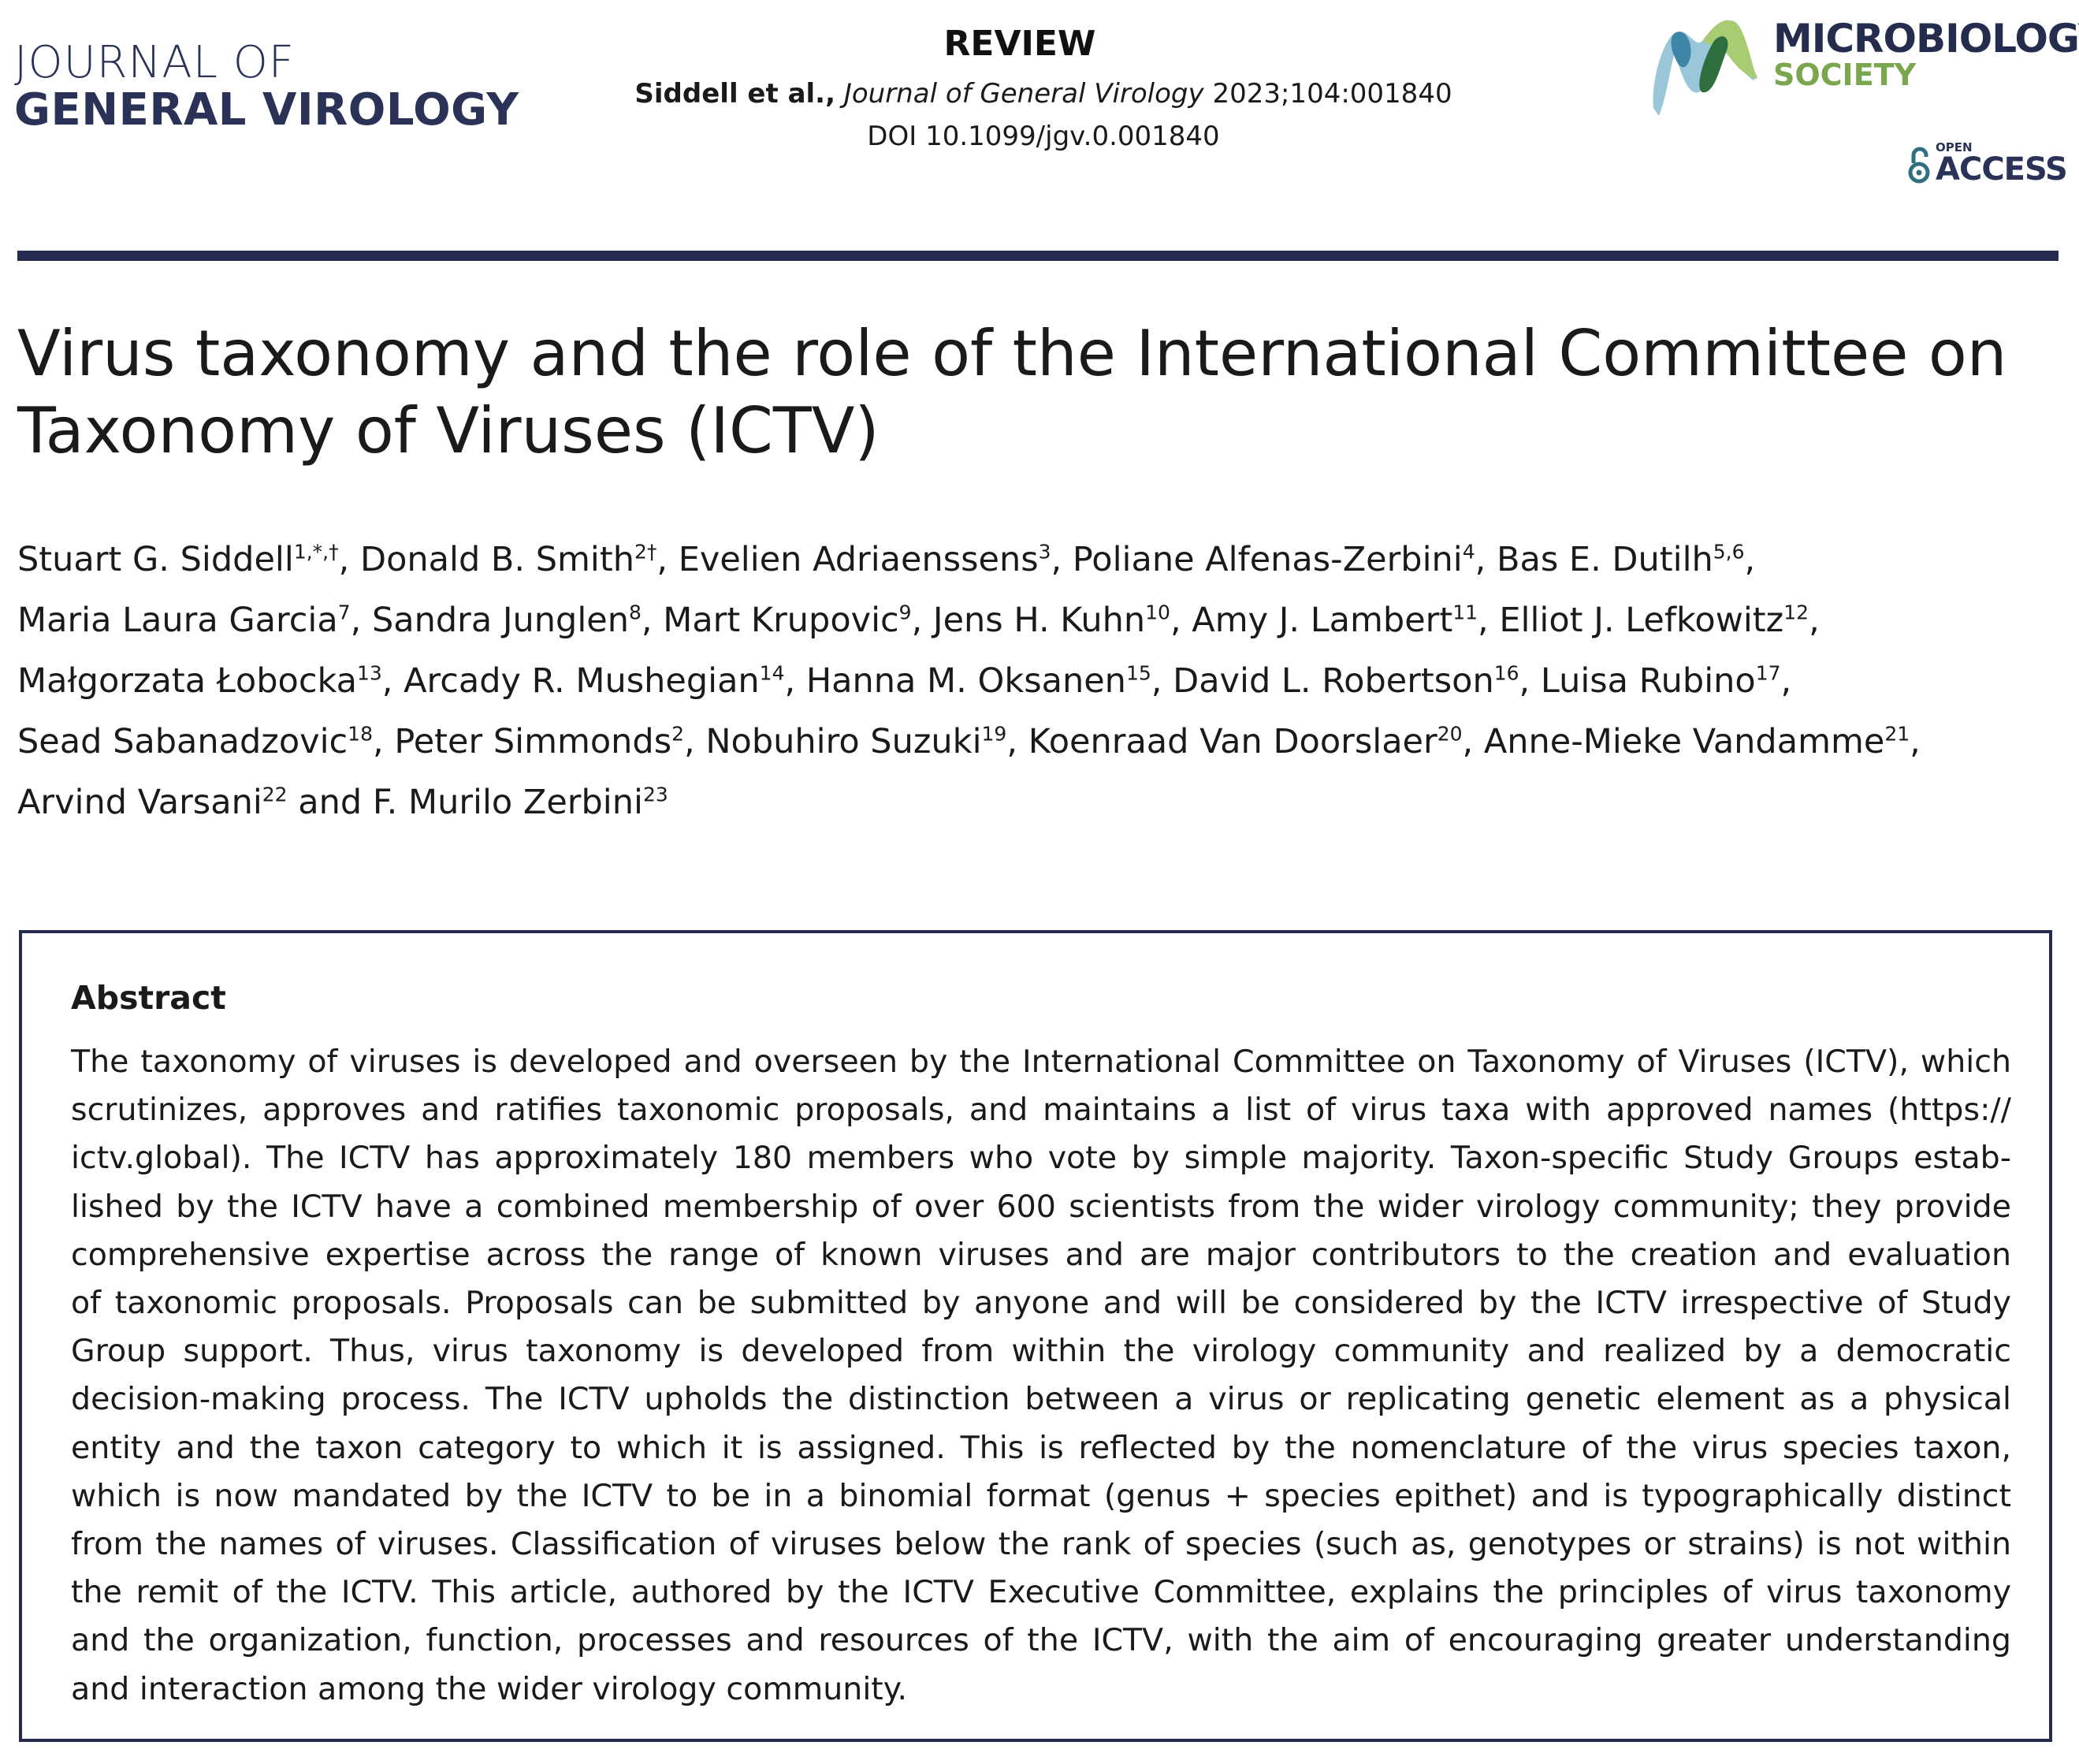 Image resolution: width=2079 pixels, height=1764 pixels. I want to click on author: Amy J. Lambert11,, so click(1346, 620).